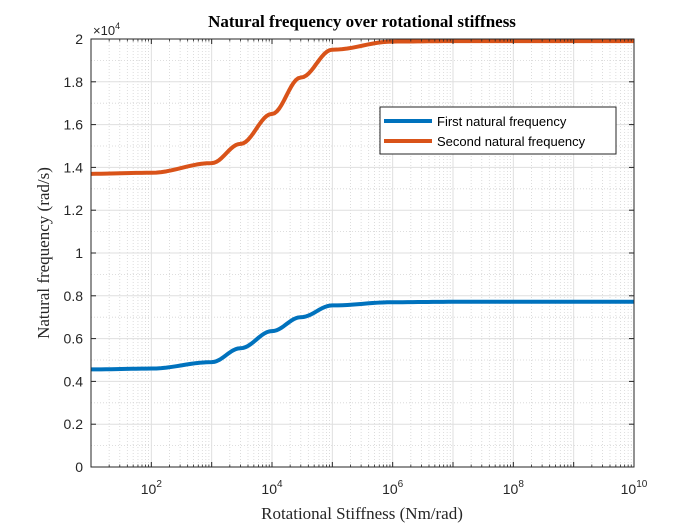  I want to click on y-tick-label: 0.6, so click(74, 339).